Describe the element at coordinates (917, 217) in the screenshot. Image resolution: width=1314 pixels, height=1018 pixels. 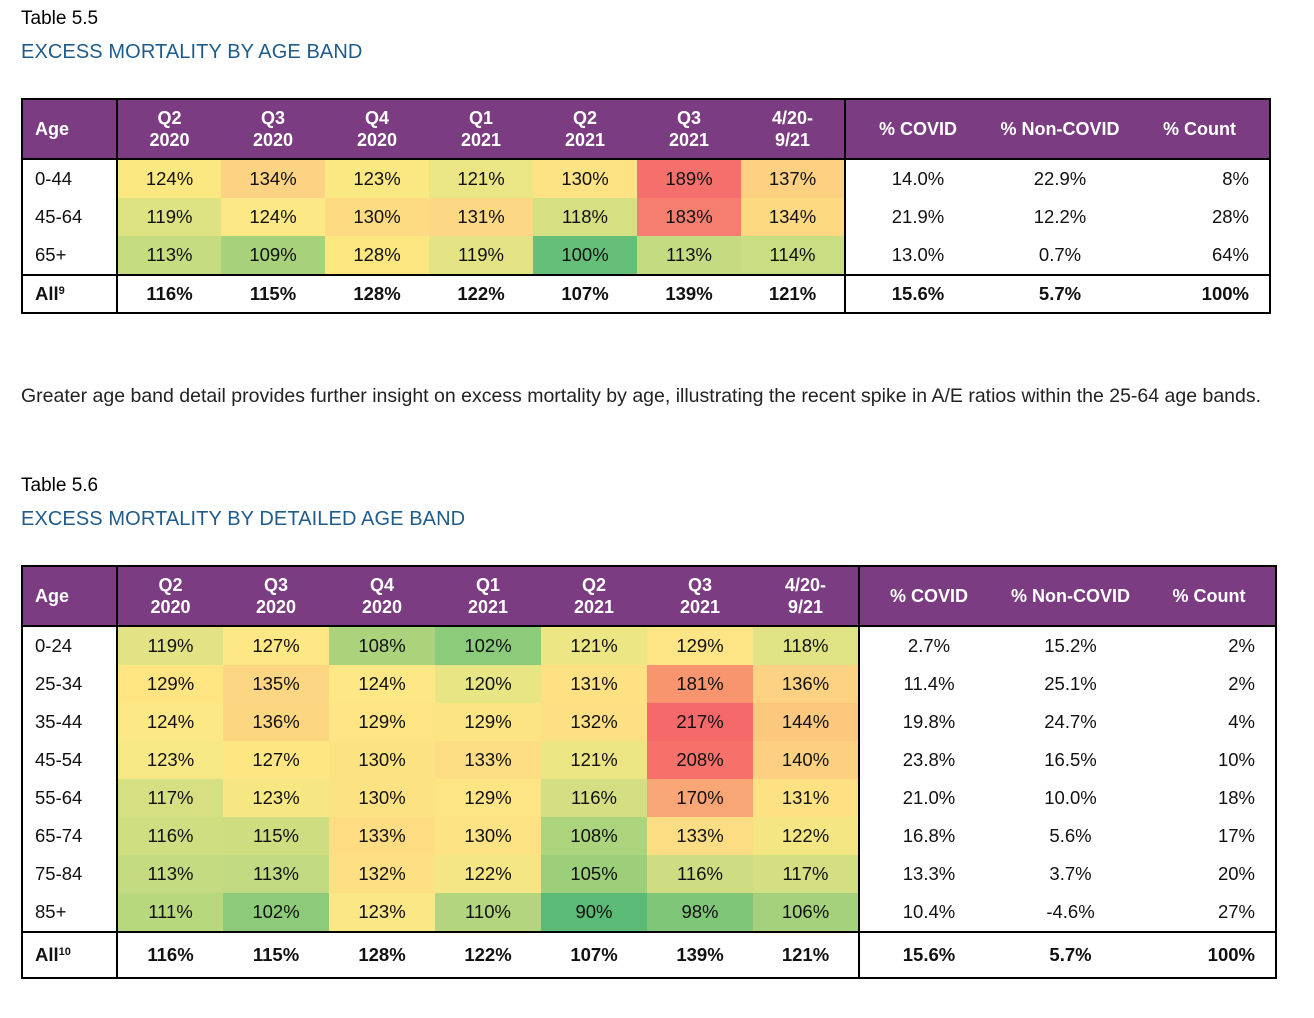
I see `covid-cell: 21.9%` at that location.